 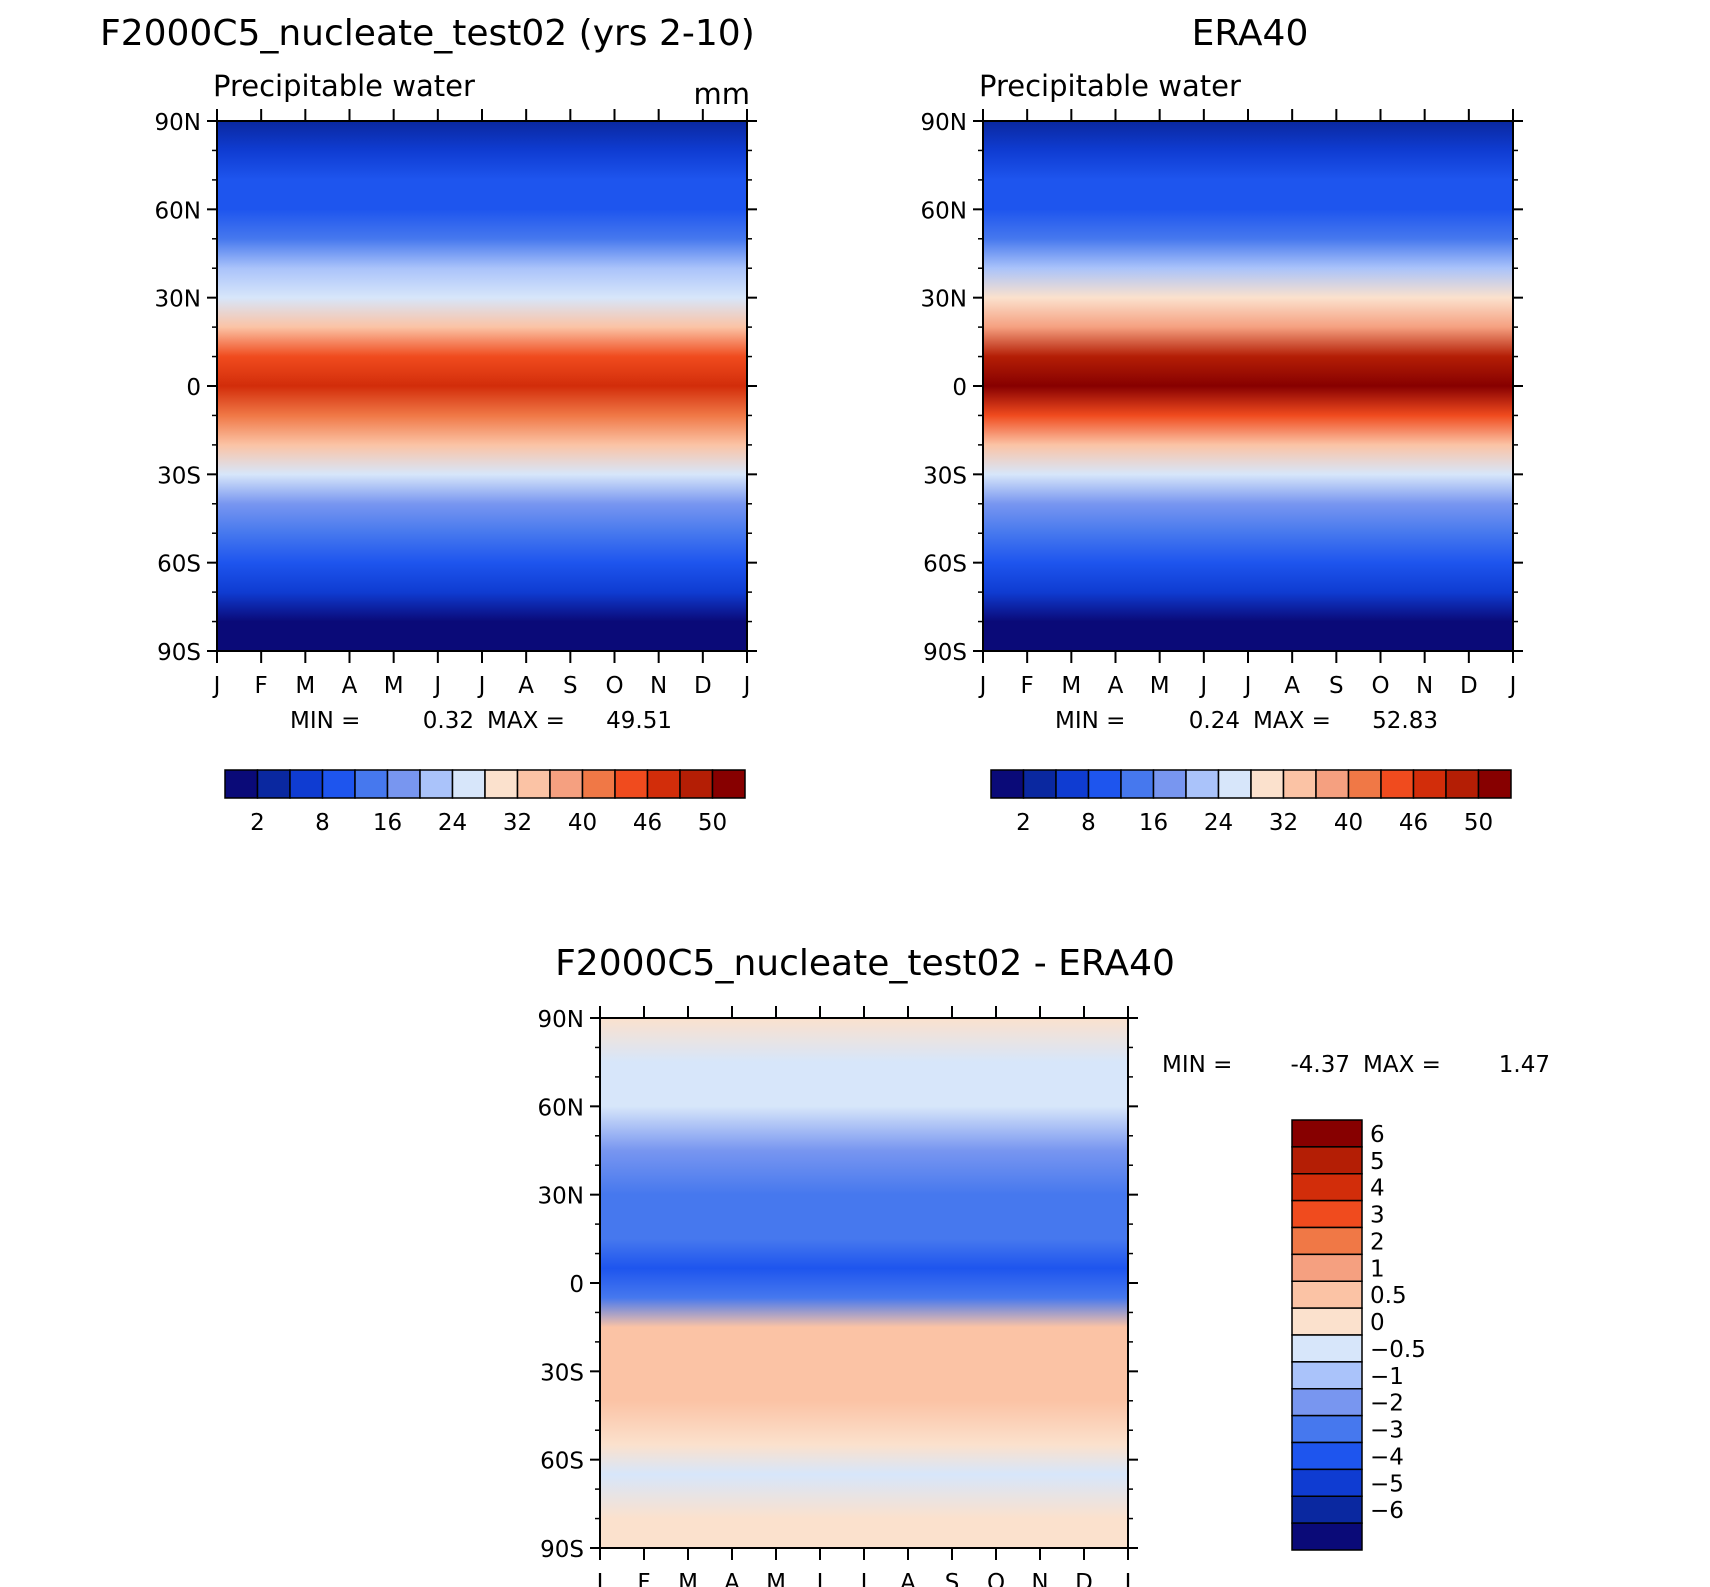 I want to click on panel-diff-title: F2000C5_nucleate_test02 - ERA40, so click(x=865, y=963).